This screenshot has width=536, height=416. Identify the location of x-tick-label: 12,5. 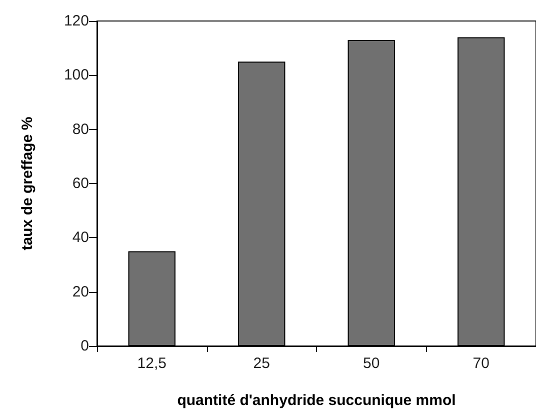
(151, 363).